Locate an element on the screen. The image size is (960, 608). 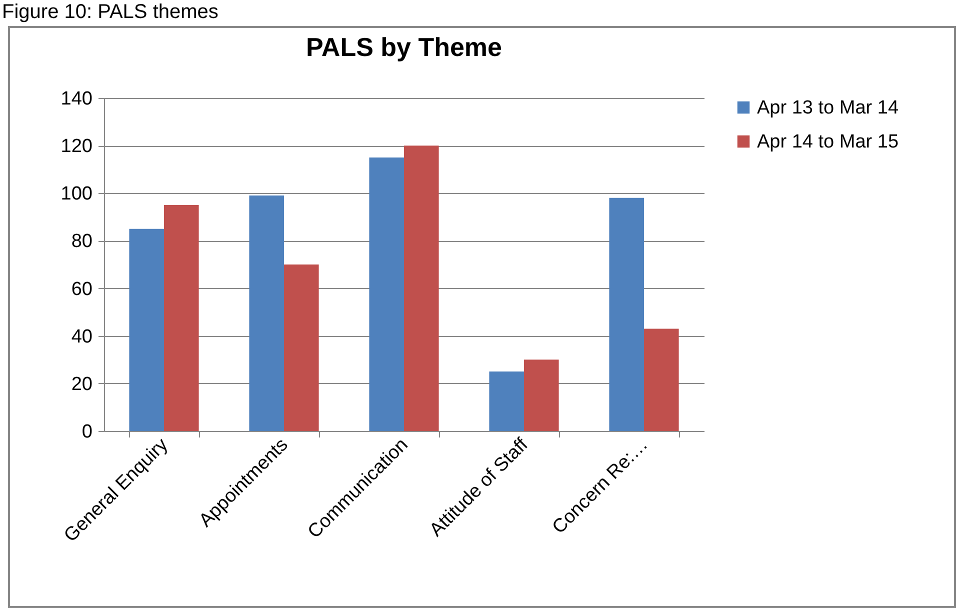
legend-label: Apr 14 to Mar 15 is located at coordinates (828, 142).